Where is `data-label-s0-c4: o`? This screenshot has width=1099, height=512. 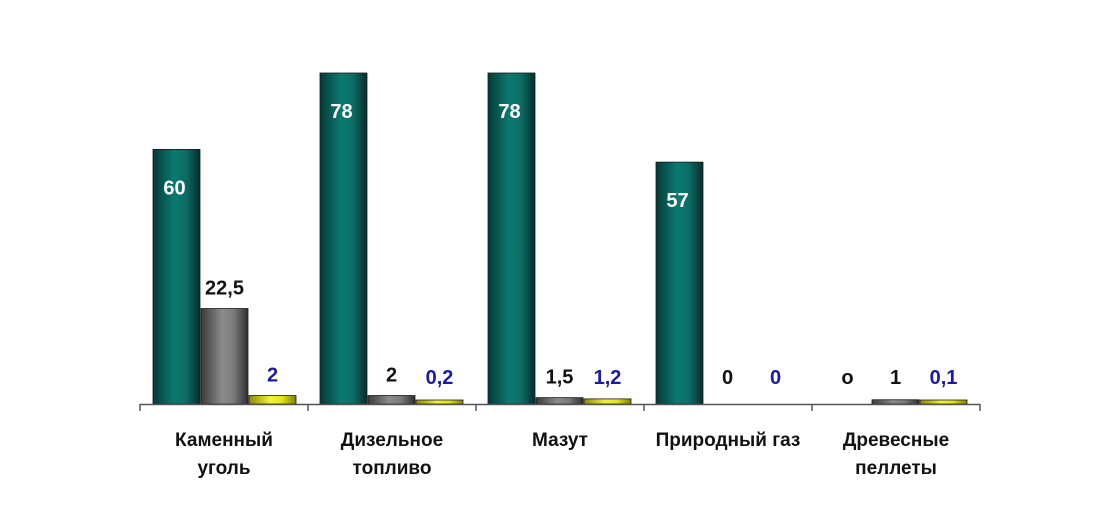 data-label-s0-c4: o is located at coordinates (847, 378).